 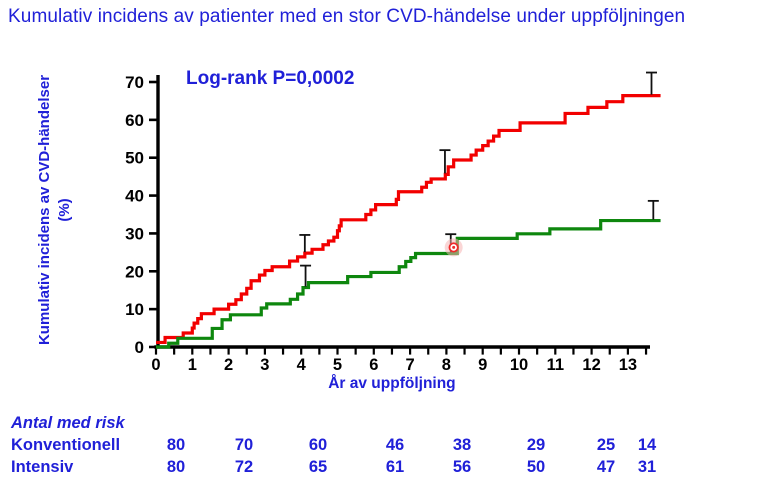 What do you see at coordinates (410, 365) in the screenshot?
I see `svg-text: 7` at bounding box center [410, 365].